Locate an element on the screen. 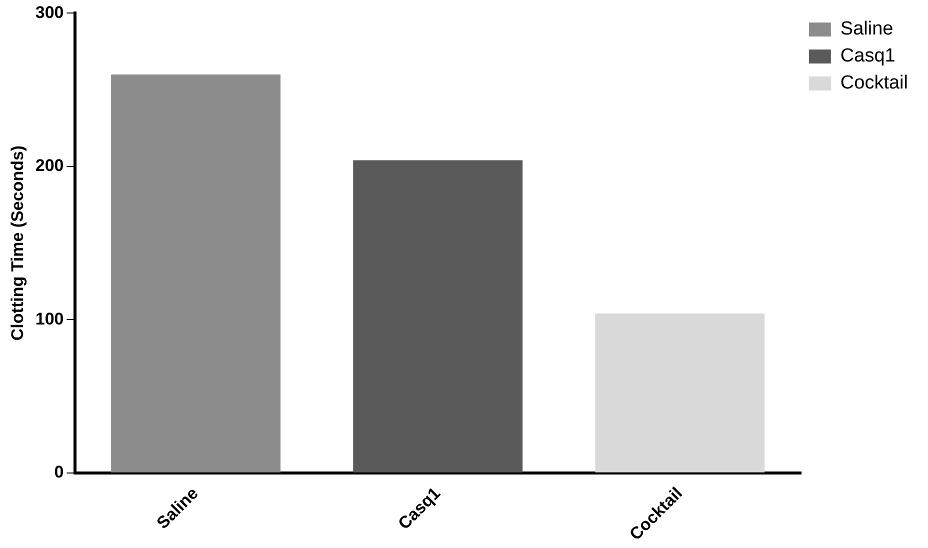 The height and width of the screenshot is (548, 928). legend-label: Saline is located at coordinates (867, 29).